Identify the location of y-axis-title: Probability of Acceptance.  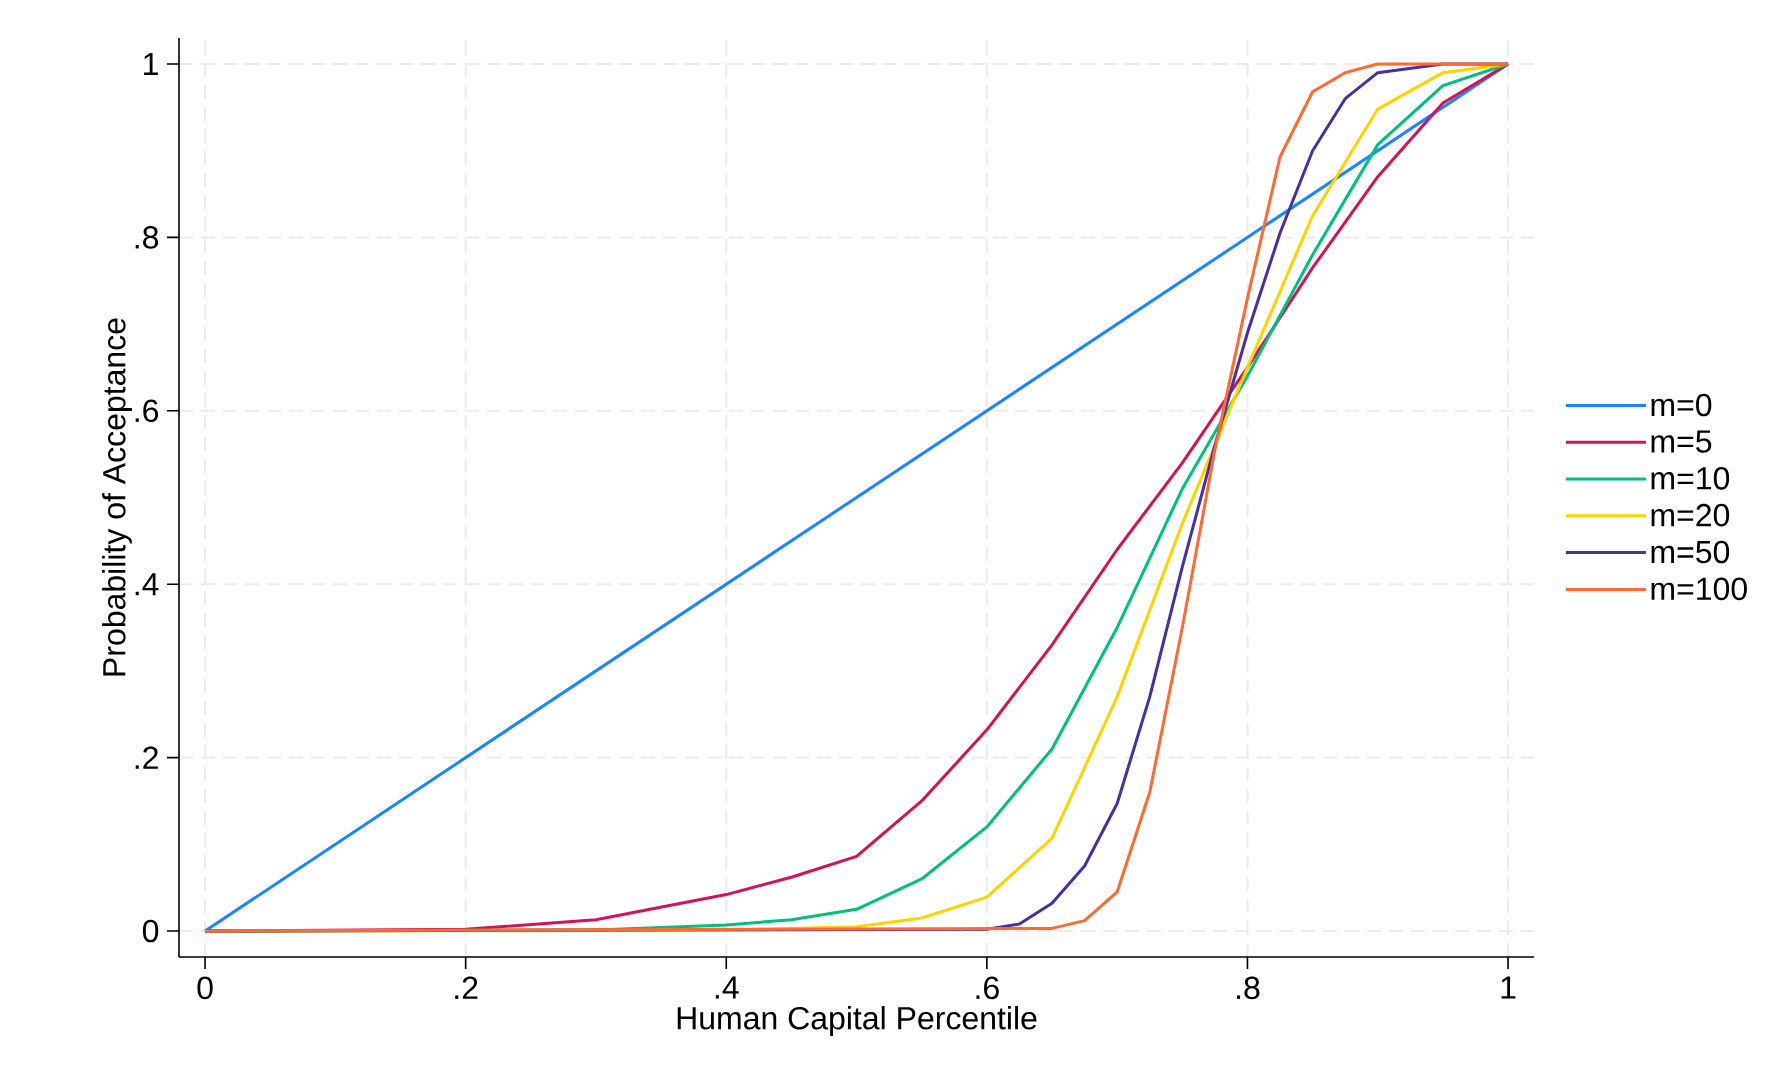
(117, 497).